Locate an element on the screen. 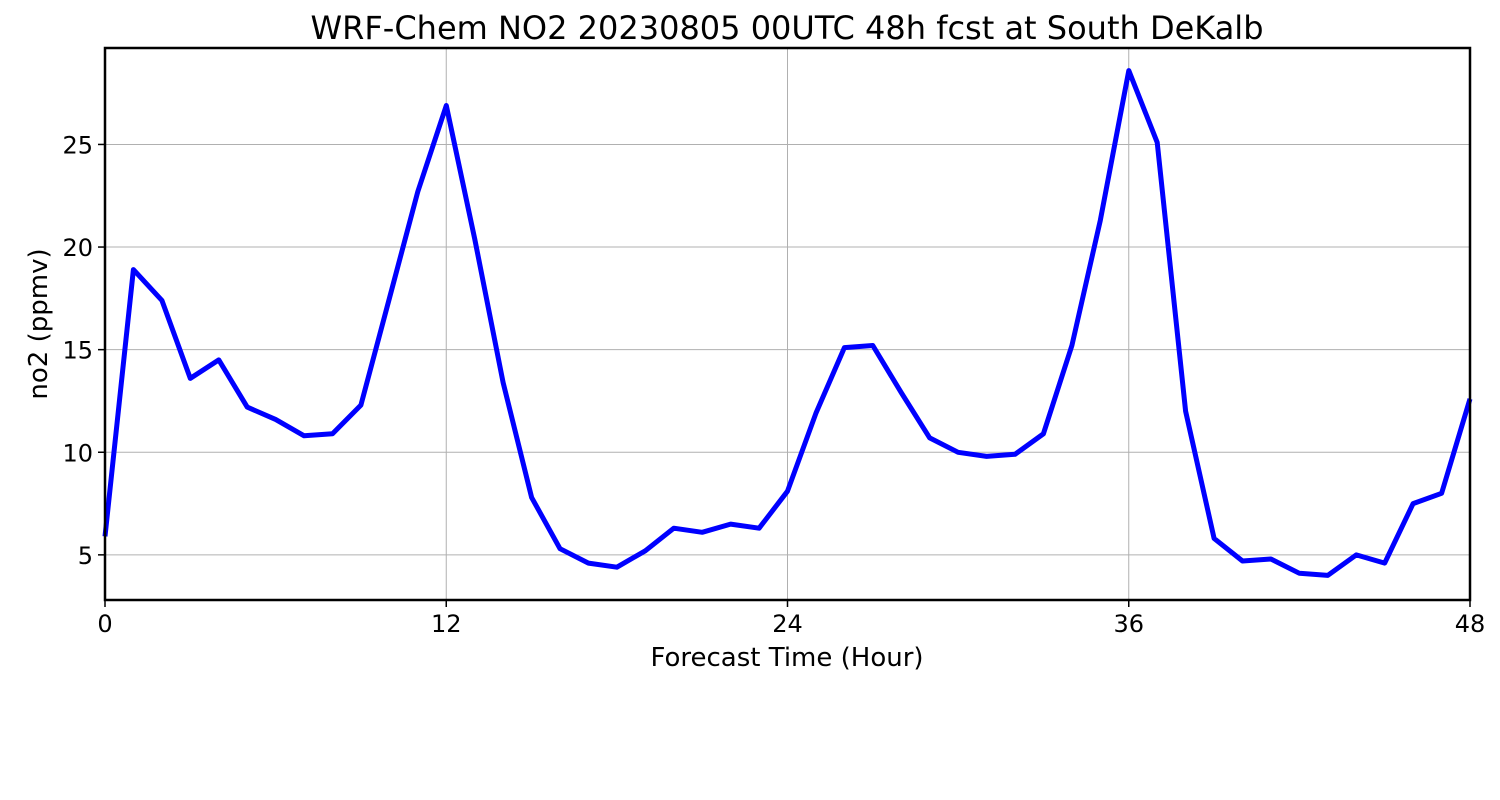 The image size is (1500, 800). x-tick-label: 12 is located at coordinates (446, 624).